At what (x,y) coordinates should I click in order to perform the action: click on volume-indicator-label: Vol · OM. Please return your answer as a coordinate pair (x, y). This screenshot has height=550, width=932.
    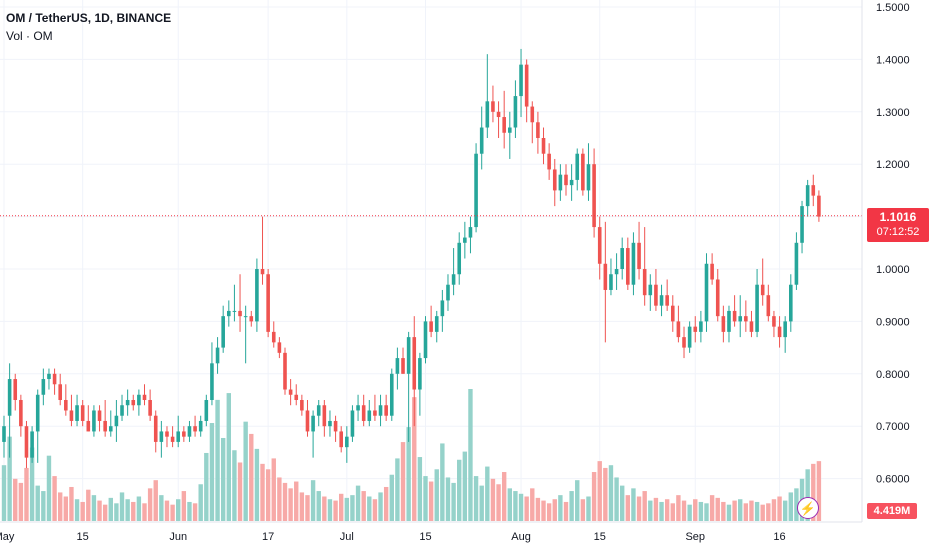
    Looking at the image, I should click on (29, 36).